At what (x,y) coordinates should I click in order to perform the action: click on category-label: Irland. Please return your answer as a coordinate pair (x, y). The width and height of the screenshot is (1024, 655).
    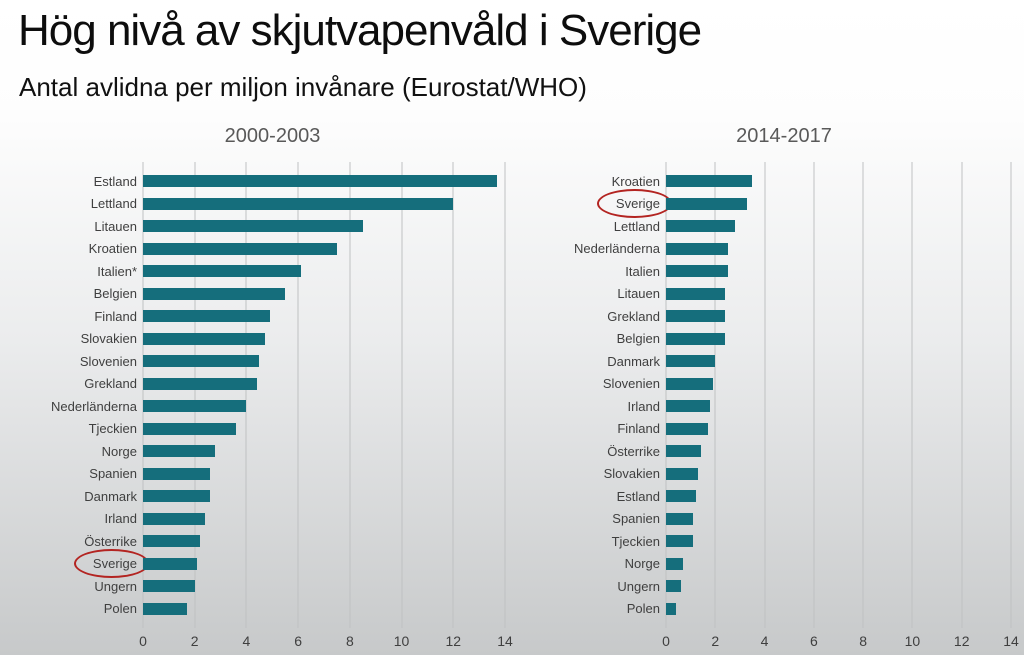
    Looking at the image, I should click on (643, 406).